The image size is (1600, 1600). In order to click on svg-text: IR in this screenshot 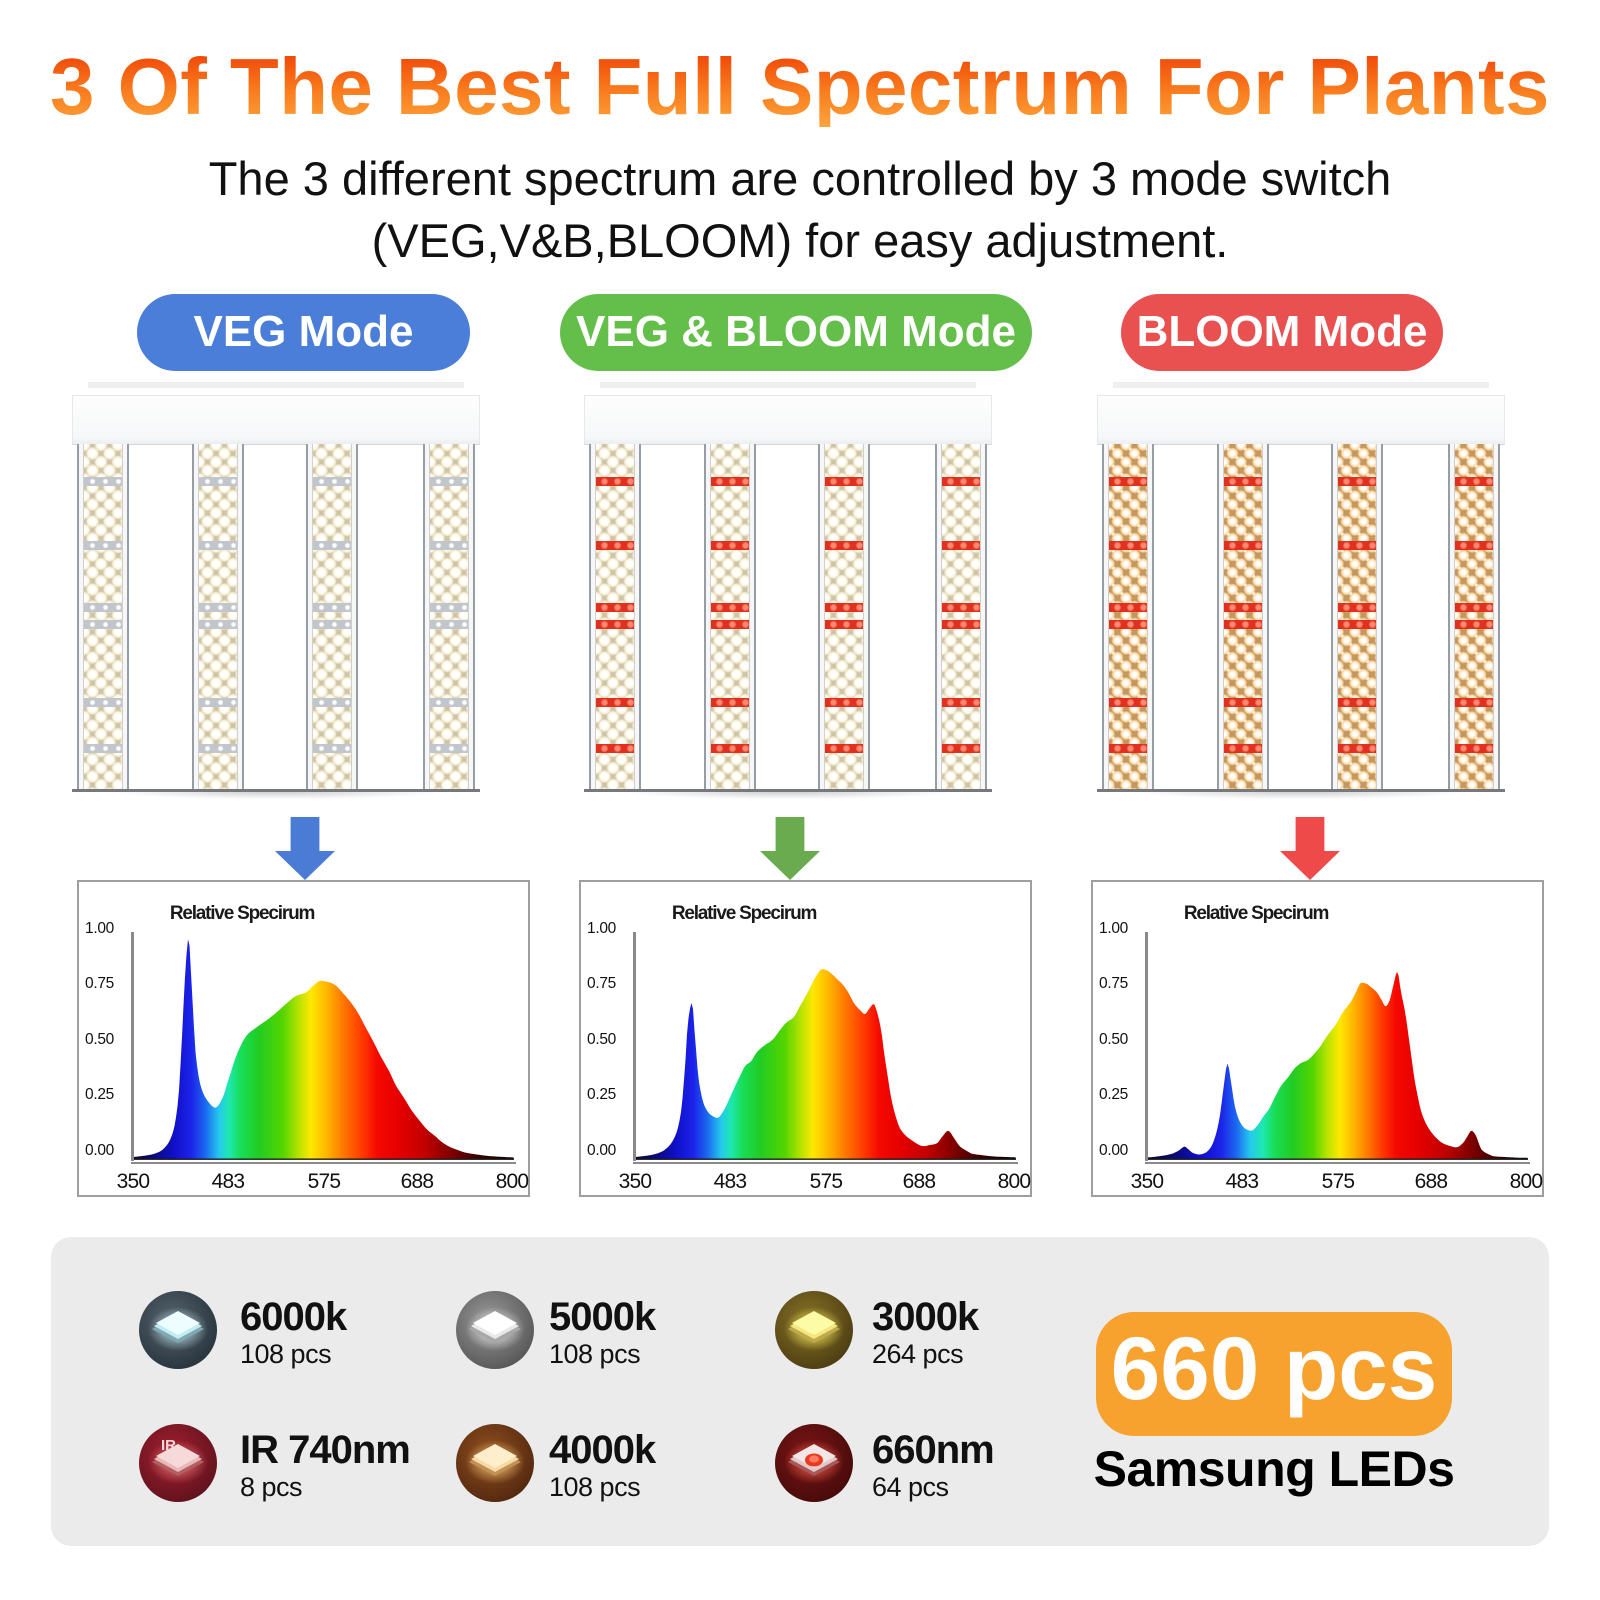, I will do `click(168, 1445)`.